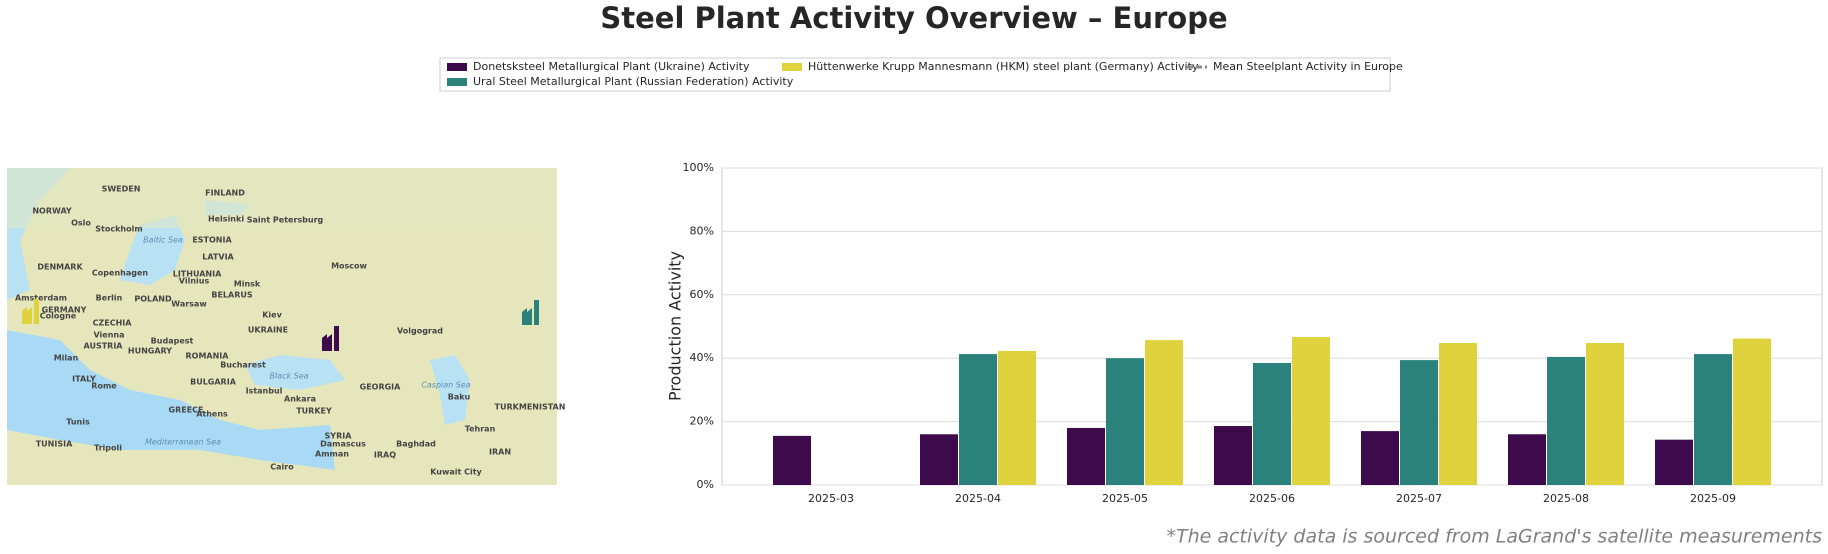 This screenshot has height=554, width=1828. Describe the element at coordinates (385, 455) in the screenshot. I see `map-label: IRAQ` at that location.